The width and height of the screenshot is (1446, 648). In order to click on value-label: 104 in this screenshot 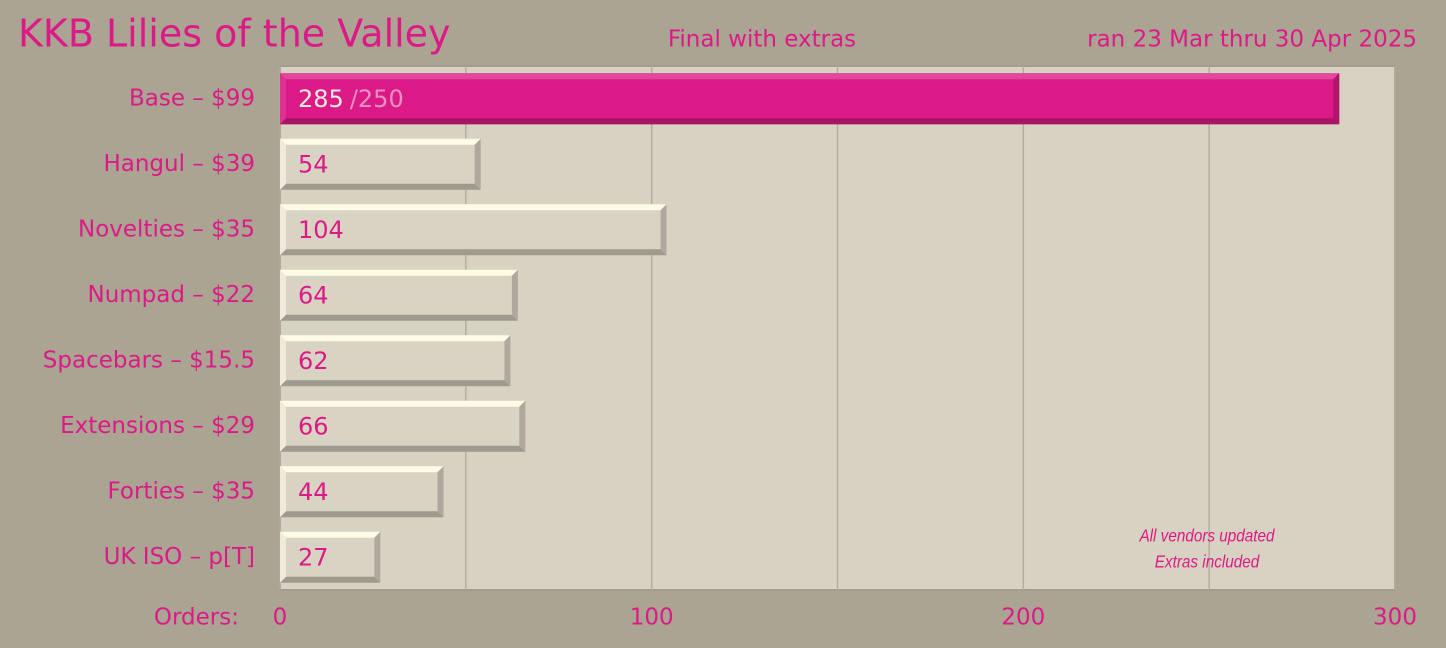, I will do `click(321, 230)`.